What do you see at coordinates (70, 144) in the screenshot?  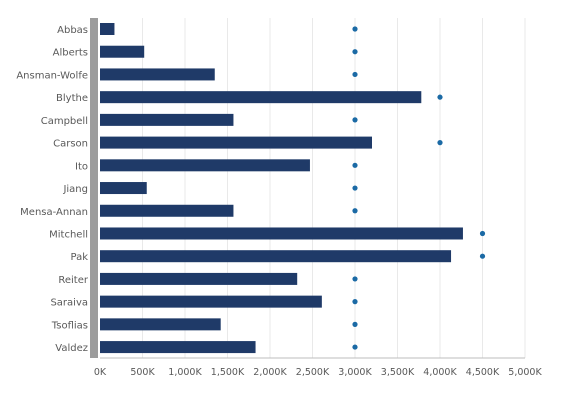 I see `category-label: Carson` at bounding box center [70, 144].